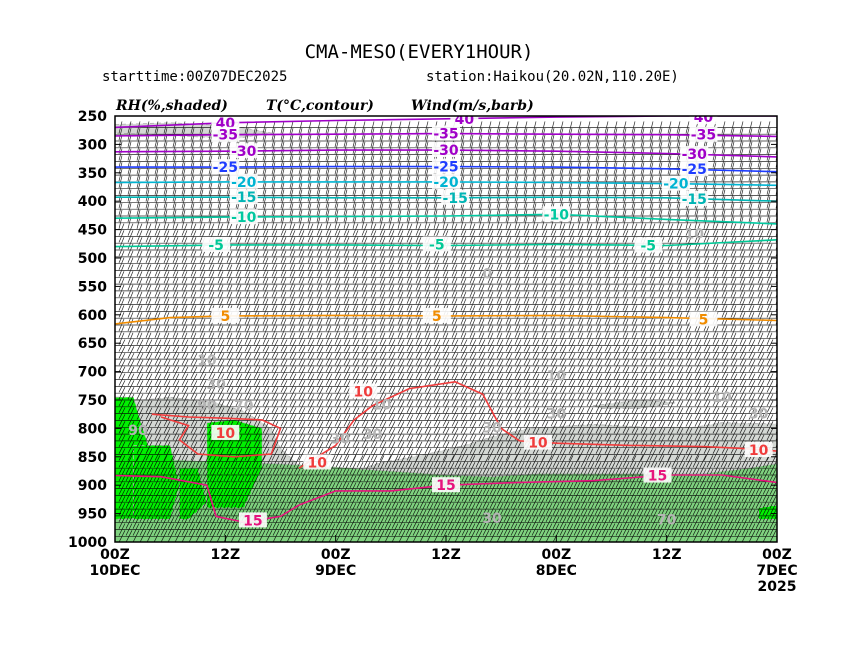 This screenshot has width=856, height=662. I want to click on y-tick-label: 950, so click(92, 515).